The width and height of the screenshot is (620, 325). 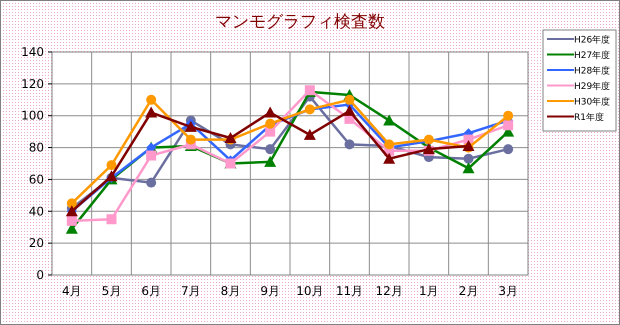 What do you see at coordinates (32, 83) in the screenshot?
I see `y-tick-label: 120` at bounding box center [32, 83].